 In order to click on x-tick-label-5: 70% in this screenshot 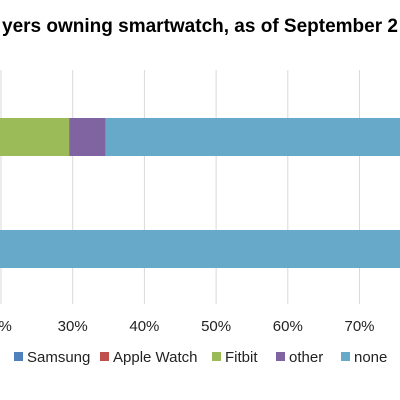, I will do `click(359, 326)`.